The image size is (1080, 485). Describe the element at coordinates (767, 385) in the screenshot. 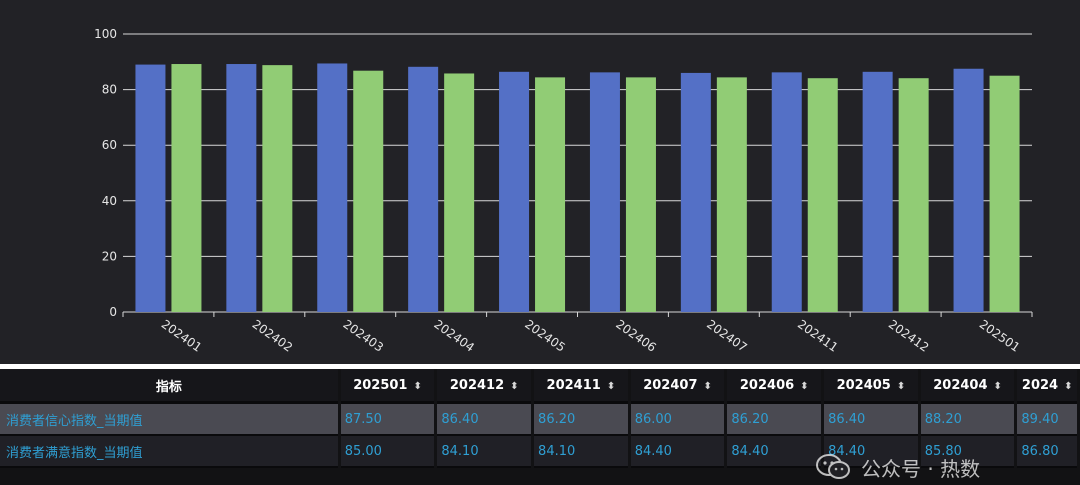

I see `column-header-label: 202406` at that location.